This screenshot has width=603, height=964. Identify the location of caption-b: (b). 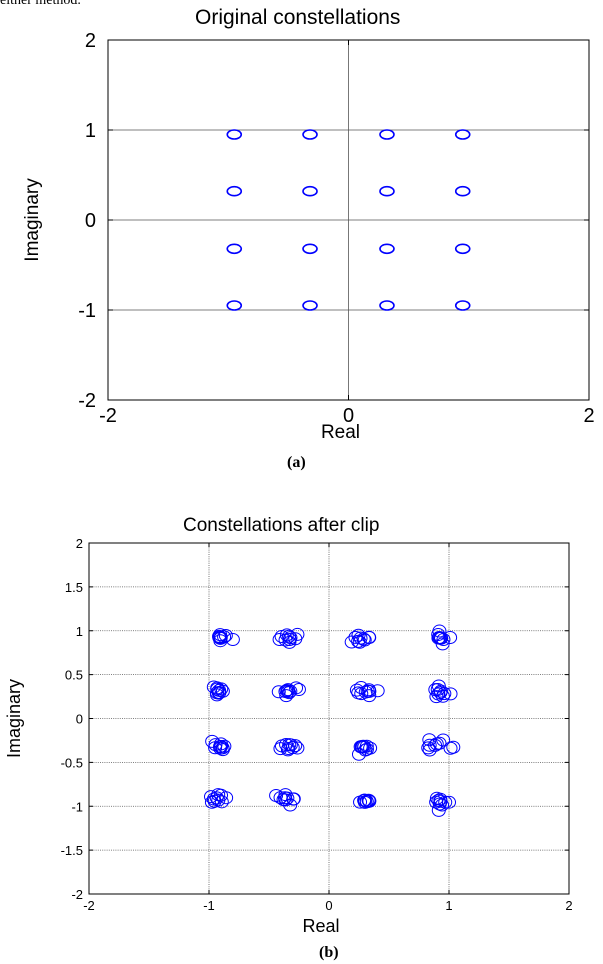
(329, 952).